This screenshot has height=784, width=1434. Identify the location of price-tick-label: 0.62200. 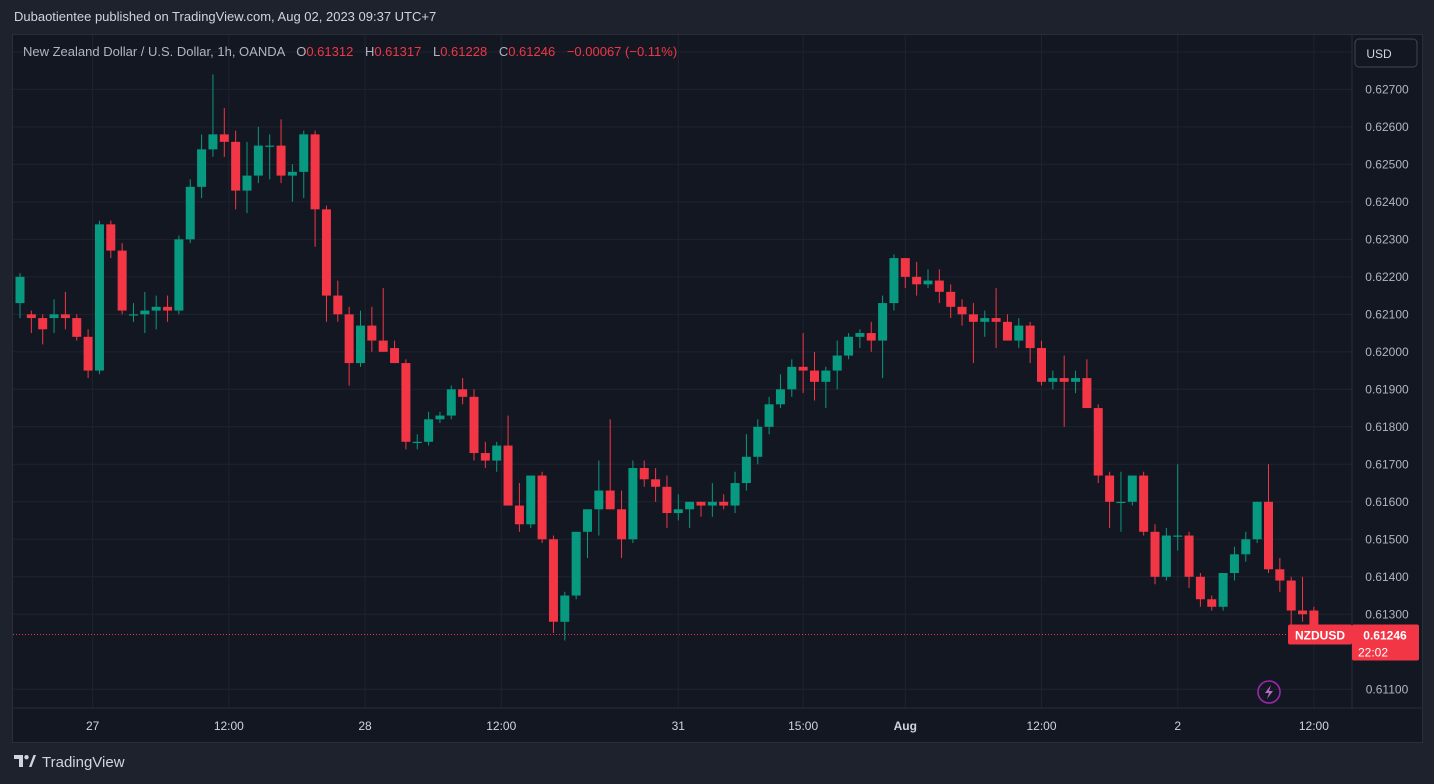
(1387, 277).